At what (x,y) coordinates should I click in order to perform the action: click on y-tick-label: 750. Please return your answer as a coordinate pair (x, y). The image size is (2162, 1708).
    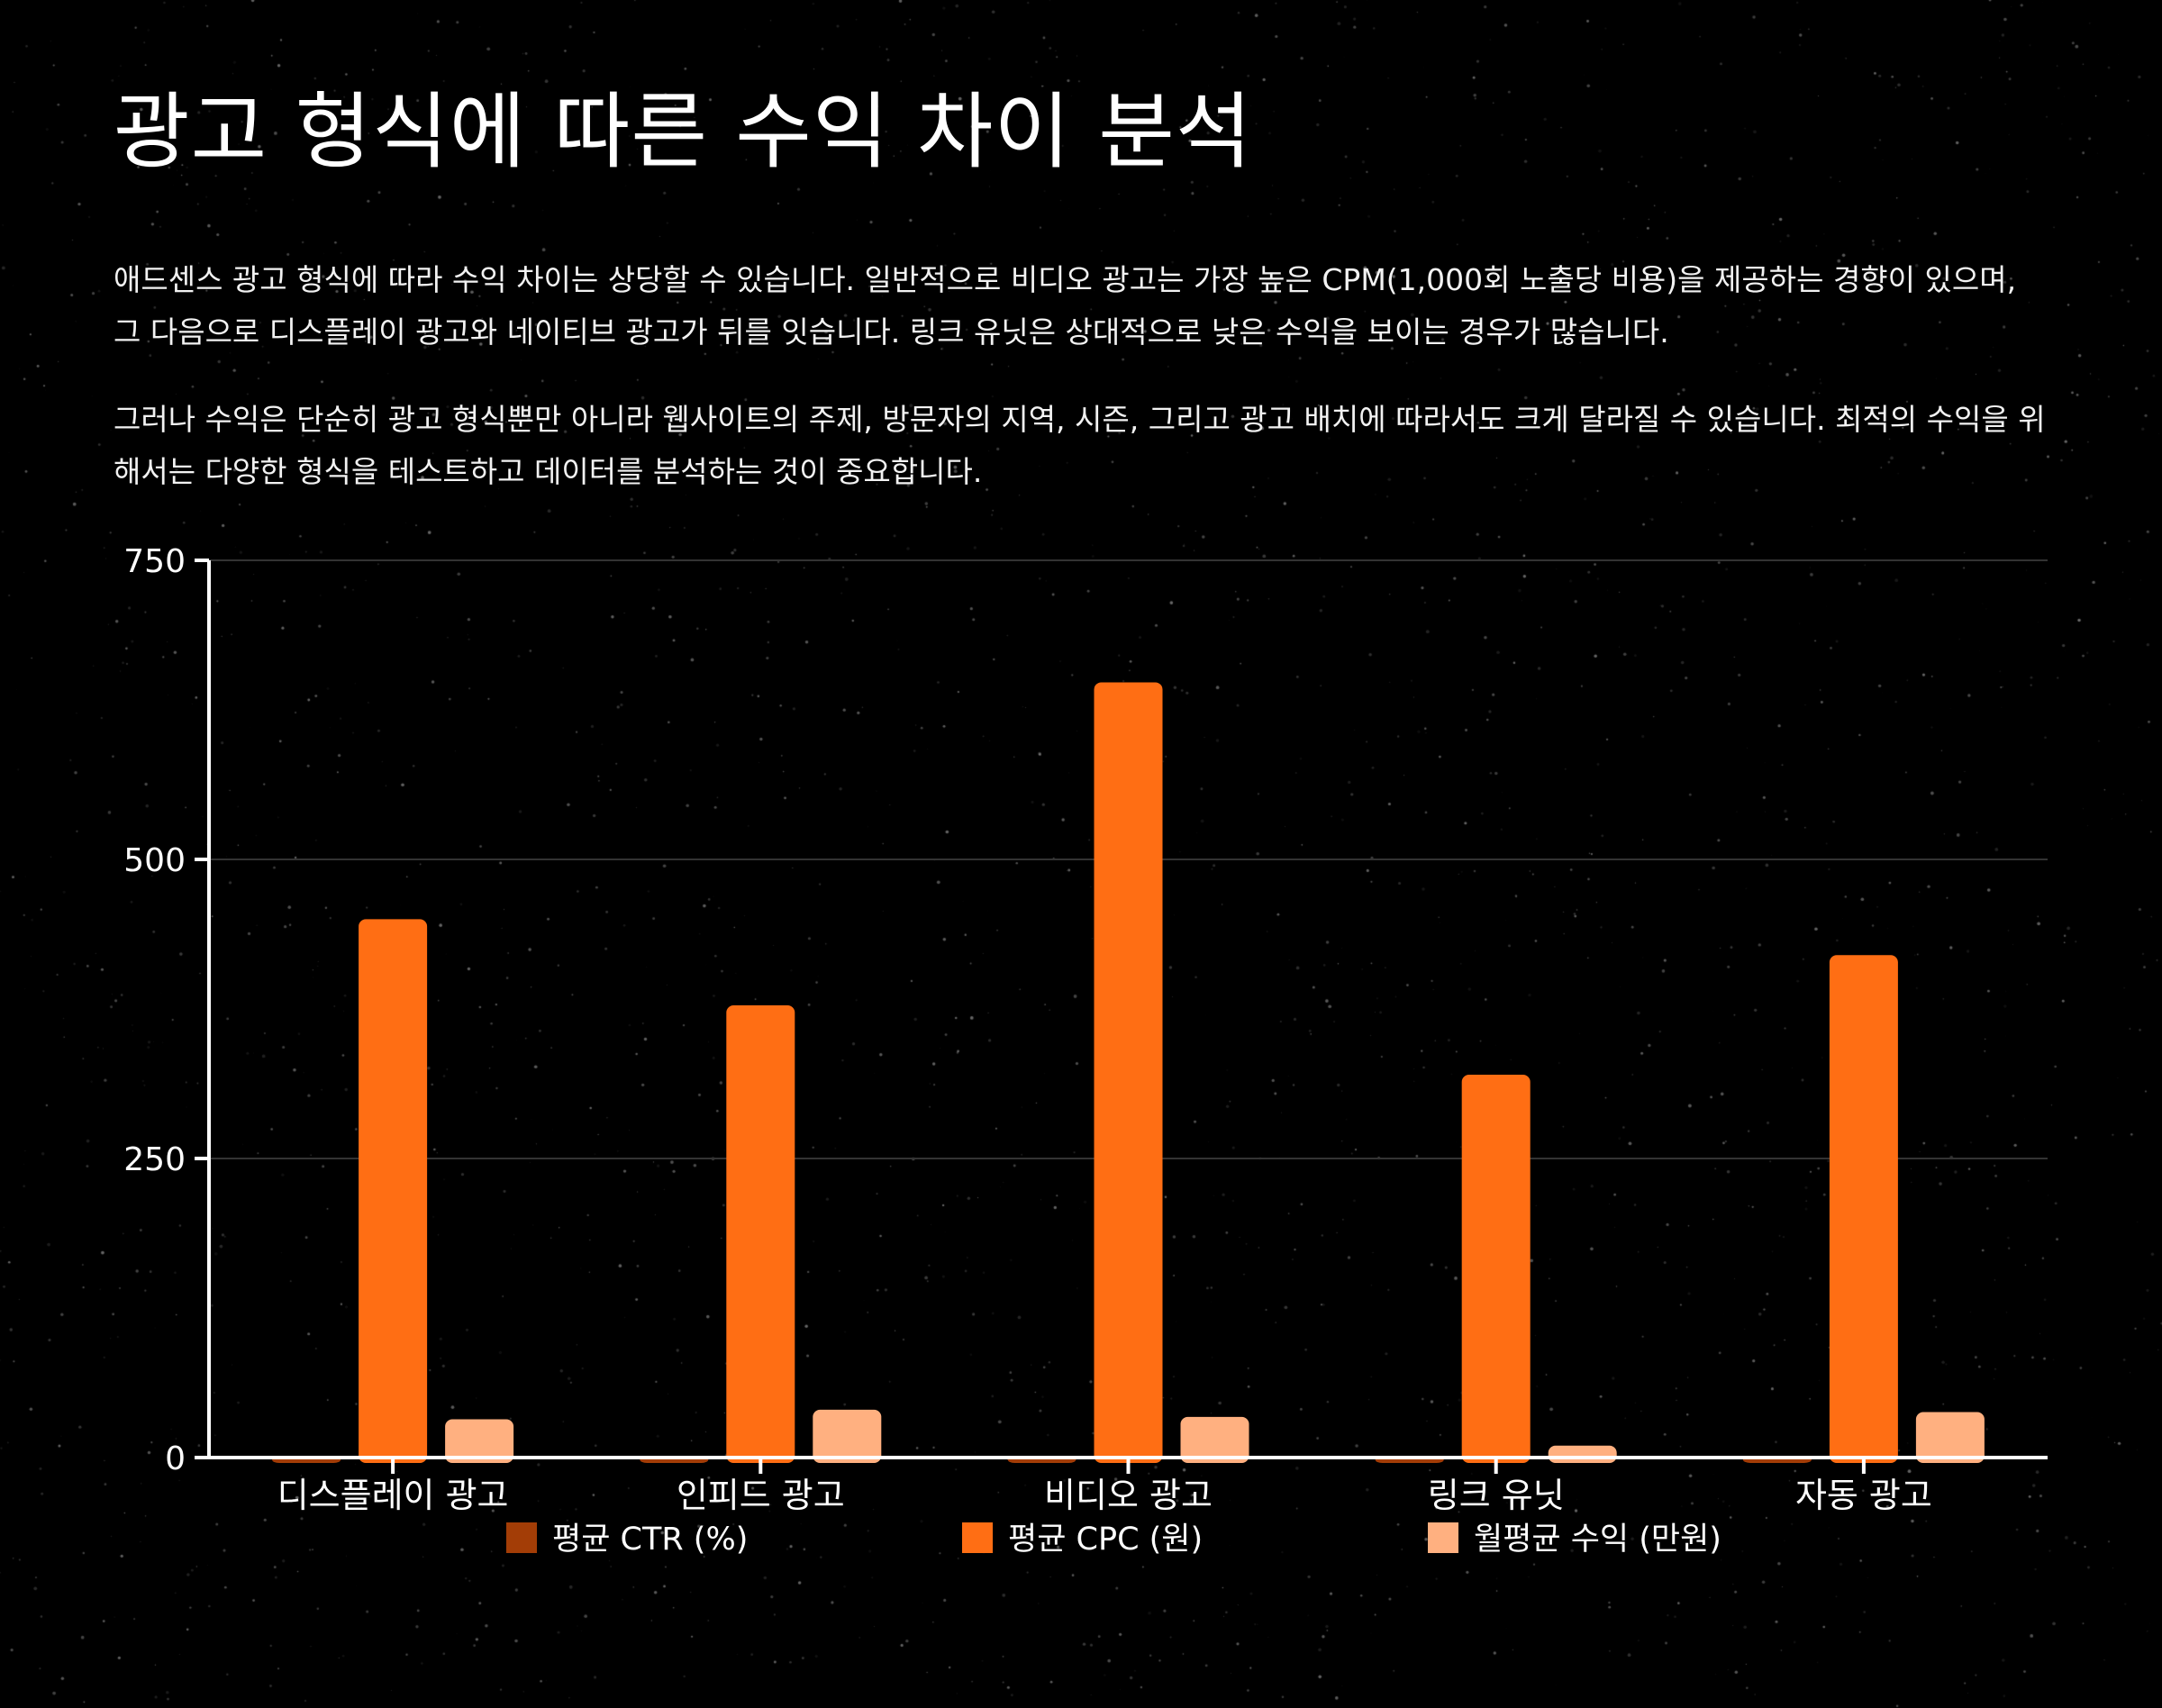
    Looking at the image, I should click on (154, 561).